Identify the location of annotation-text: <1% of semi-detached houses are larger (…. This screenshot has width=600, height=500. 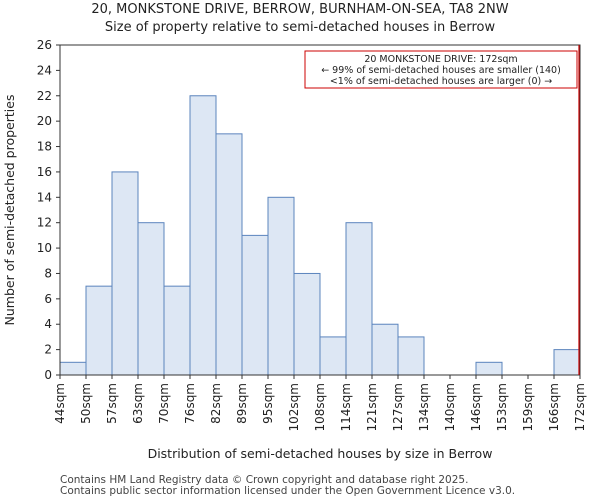
(441, 81).